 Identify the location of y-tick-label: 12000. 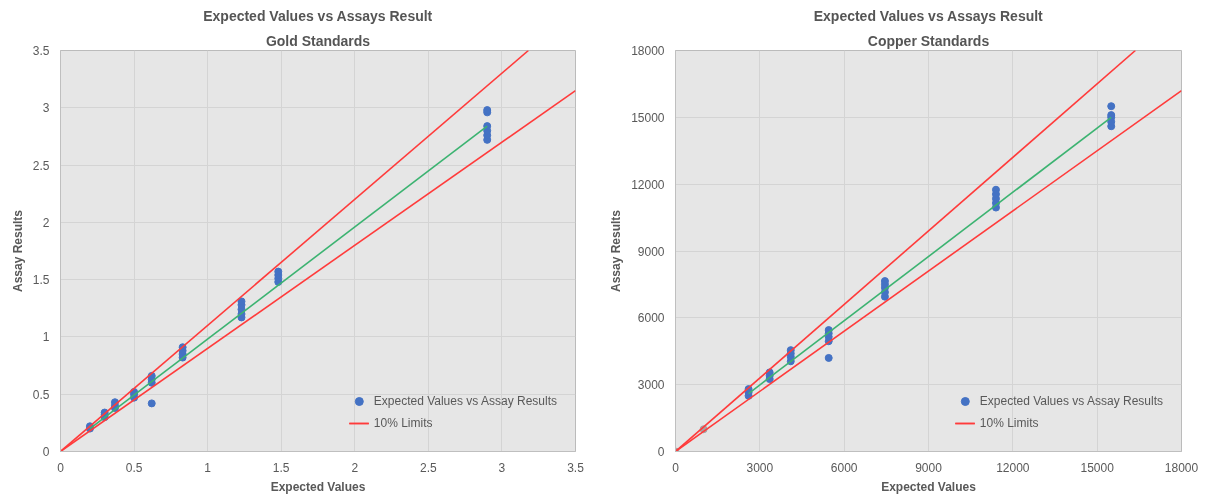
(648, 184).